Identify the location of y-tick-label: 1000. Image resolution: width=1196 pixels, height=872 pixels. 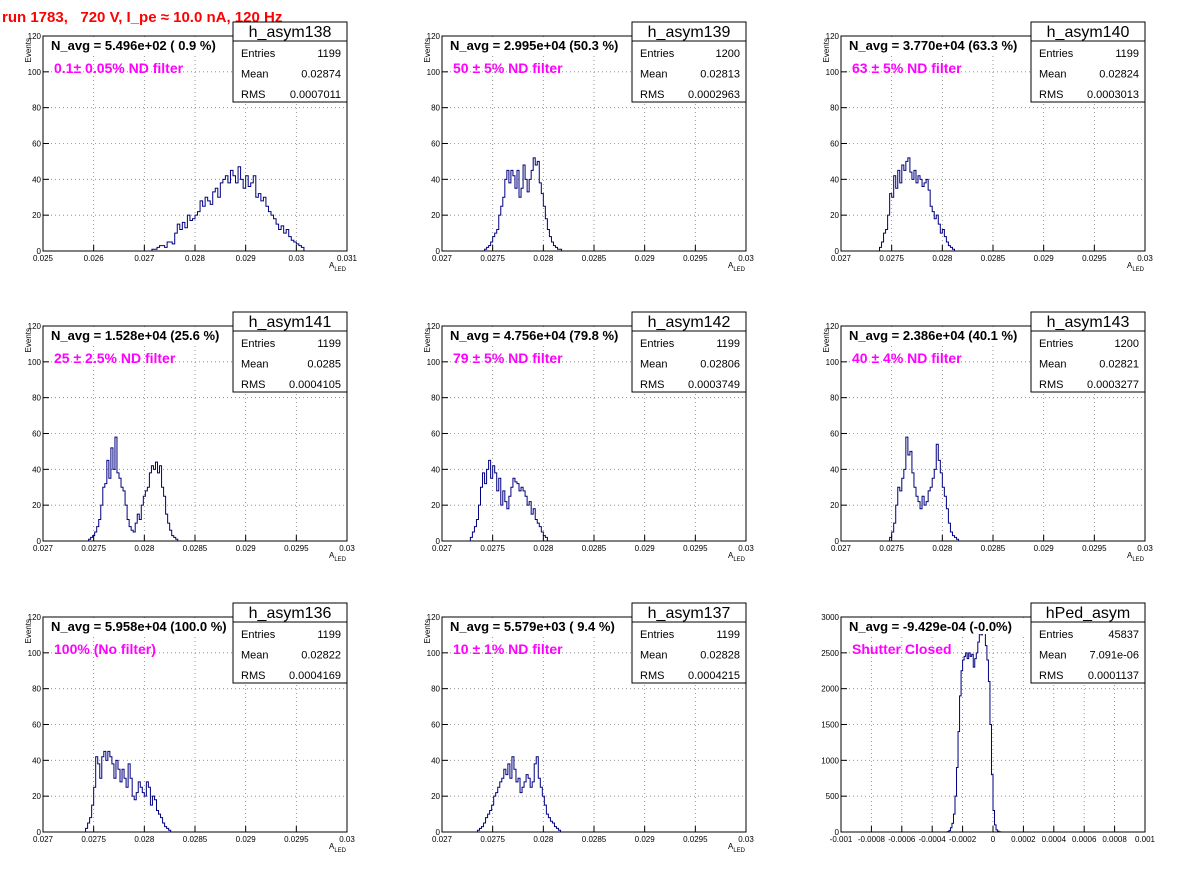
(830, 760).